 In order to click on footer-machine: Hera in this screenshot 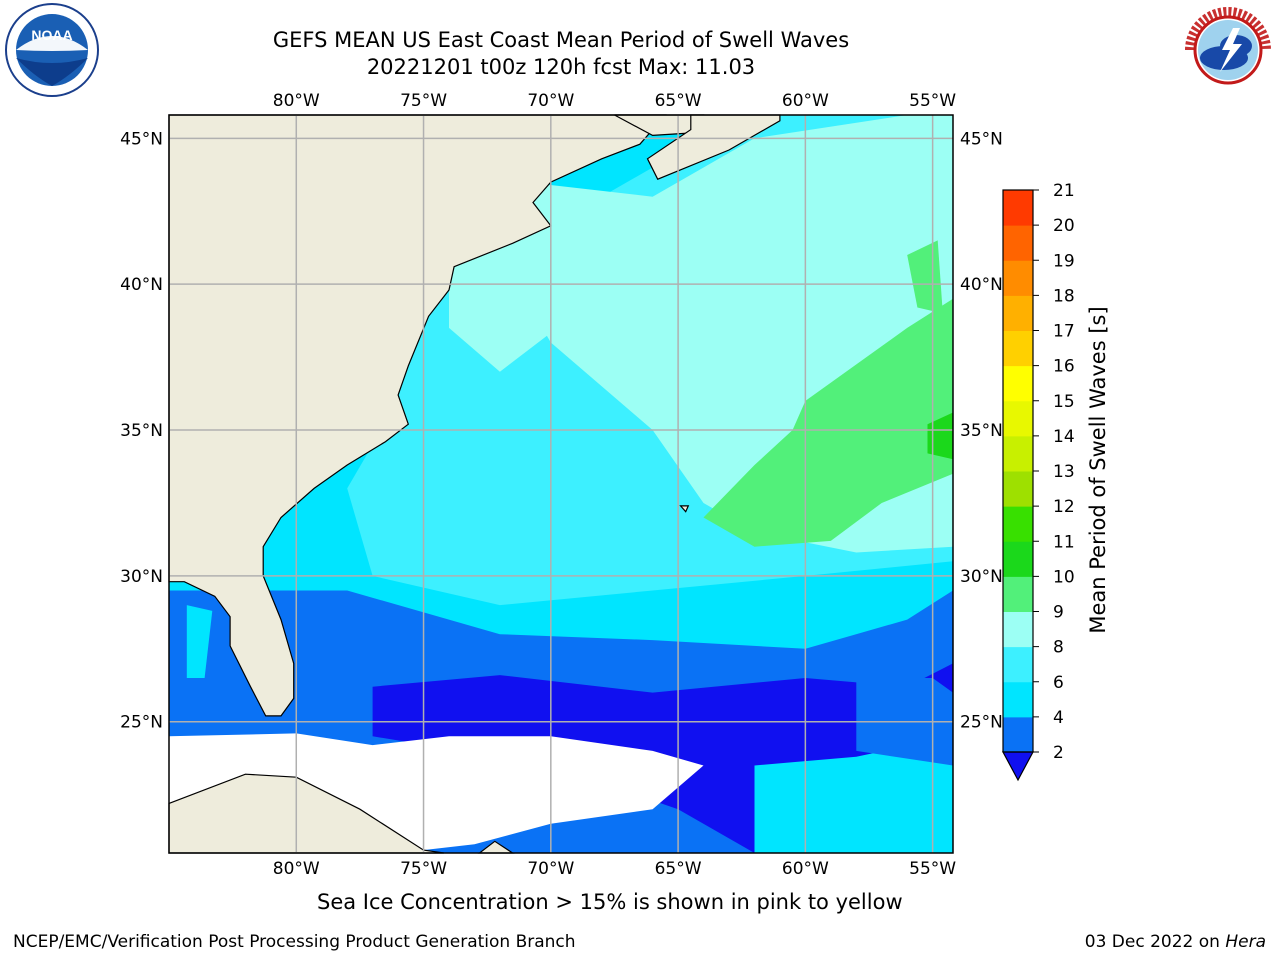, I will do `click(1245, 942)`.